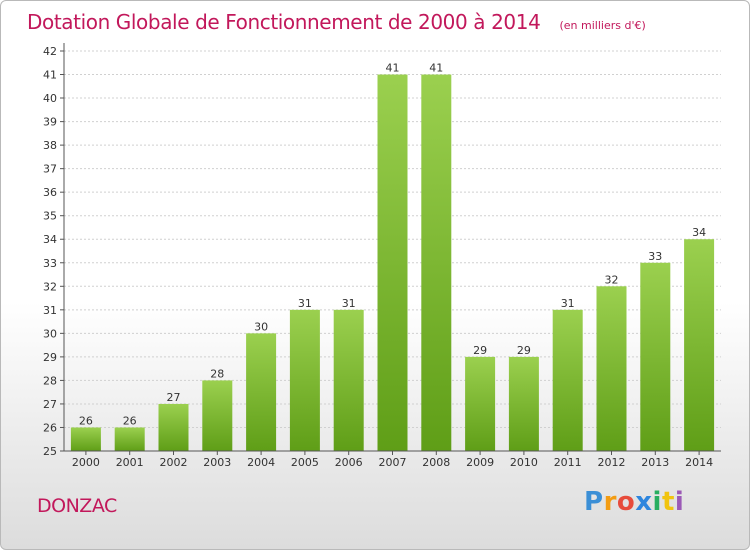  What do you see at coordinates (50, 122) in the screenshot?
I see `y-tick-label: 39` at bounding box center [50, 122].